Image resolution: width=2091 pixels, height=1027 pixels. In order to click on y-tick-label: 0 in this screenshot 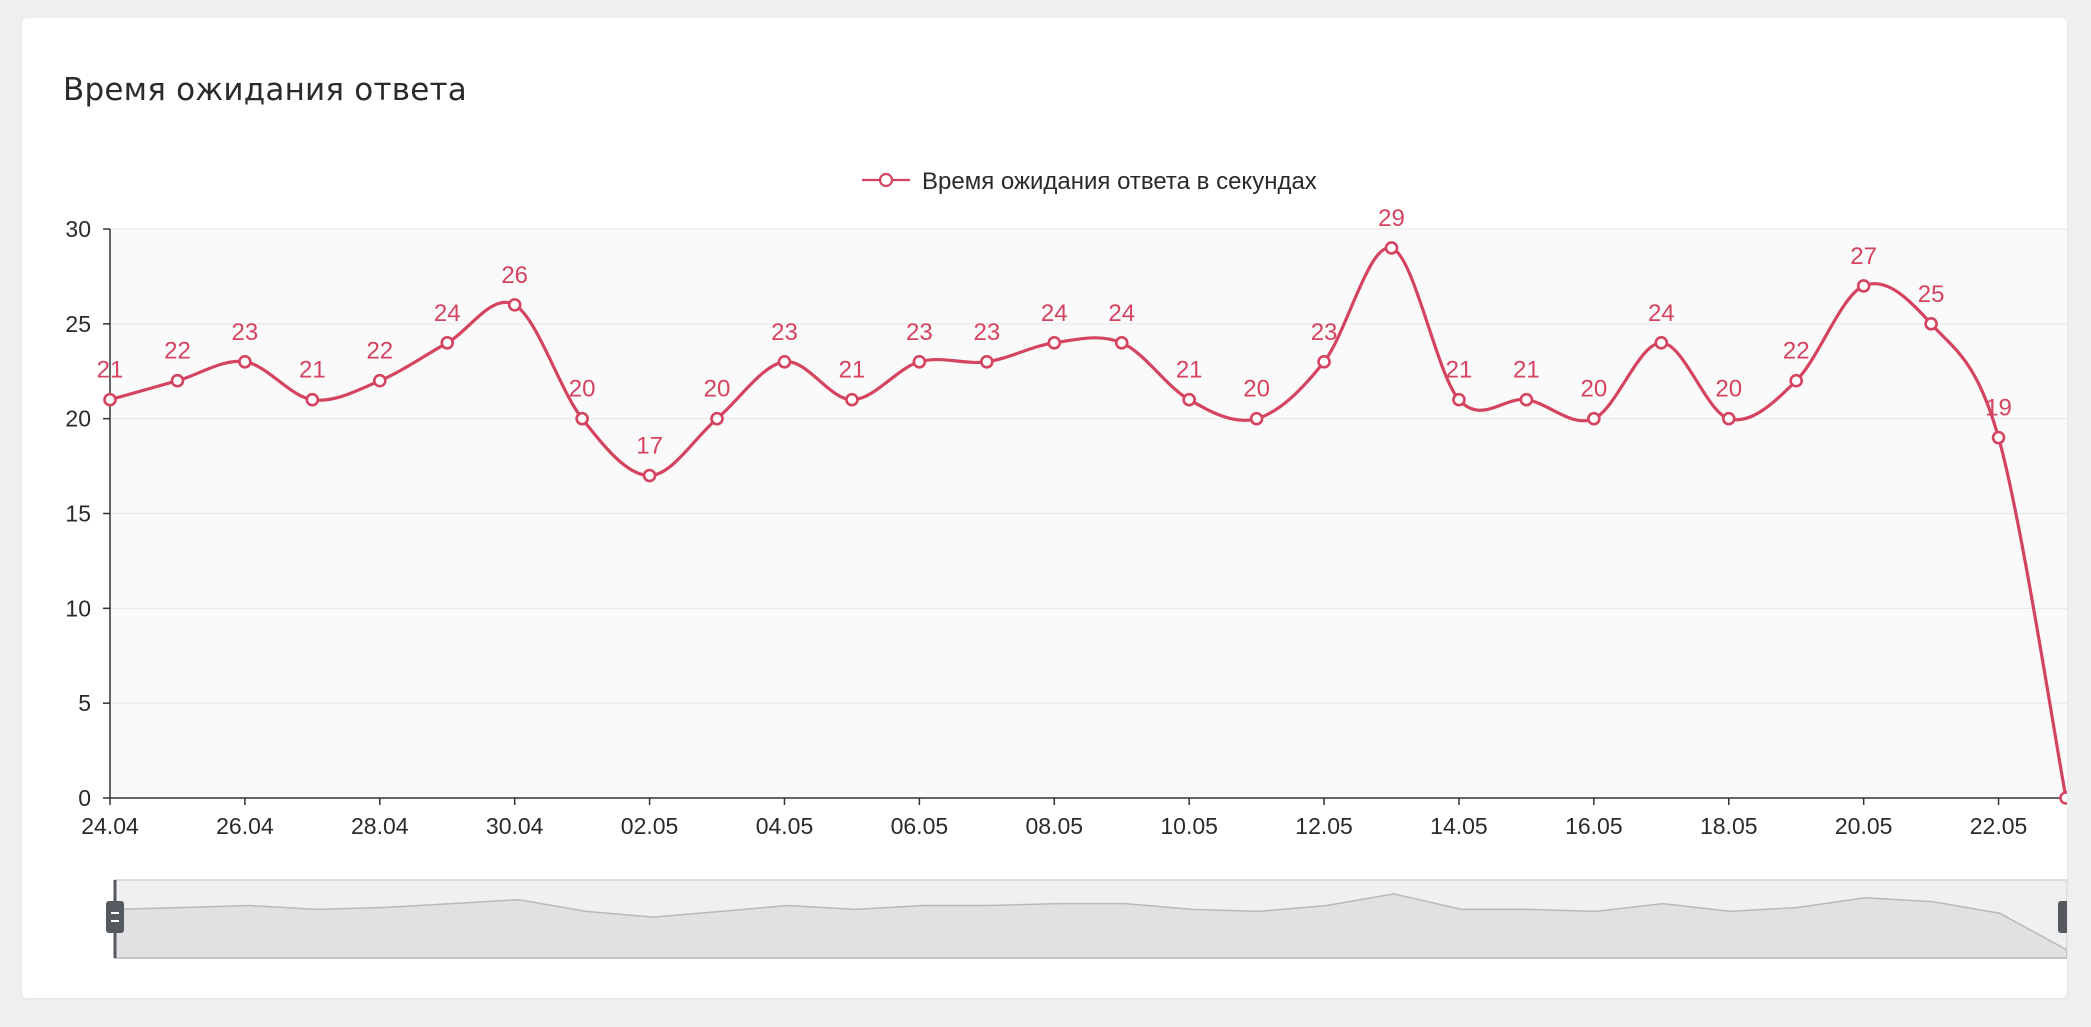, I will do `click(84, 798)`.